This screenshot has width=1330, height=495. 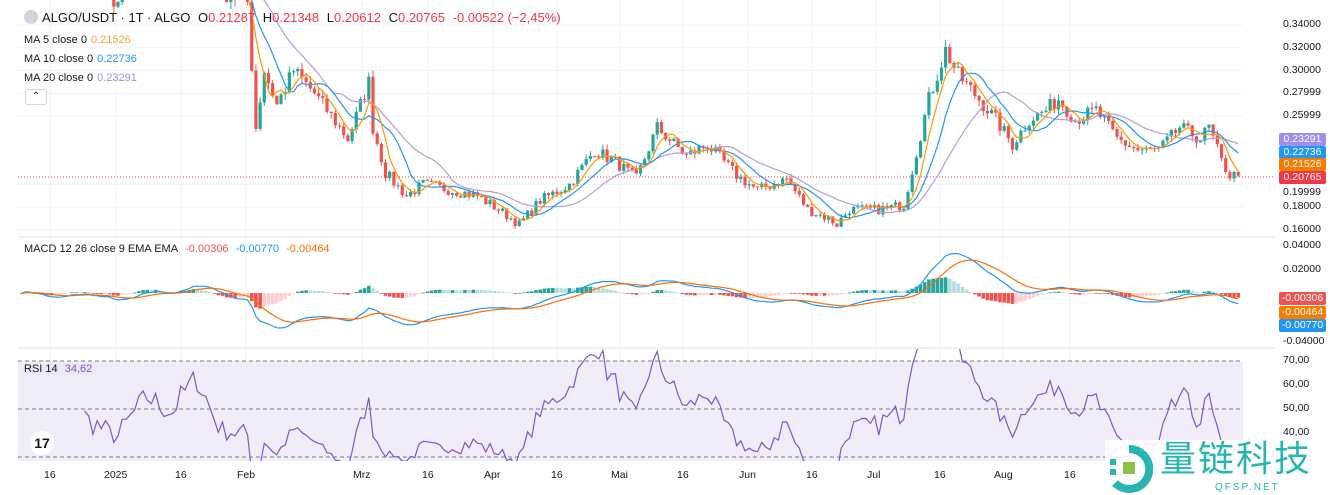 What do you see at coordinates (1302, 24) in the screenshot?
I see `price-axis-label: 0.34000` at bounding box center [1302, 24].